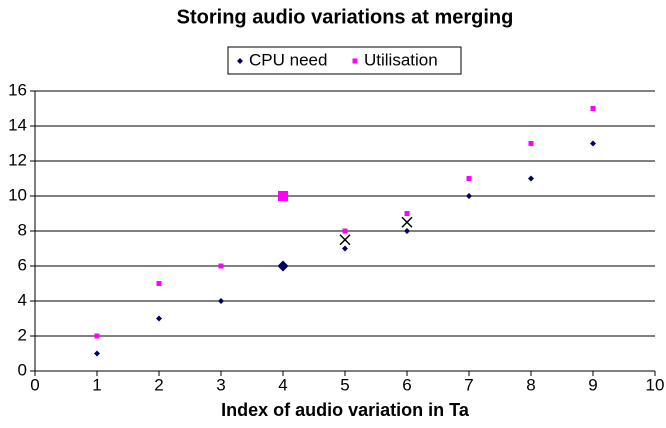 The height and width of the screenshot is (428, 666). Describe the element at coordinates (17, 194) in the screenshot. I see `y-tick-label: 10` at that location.